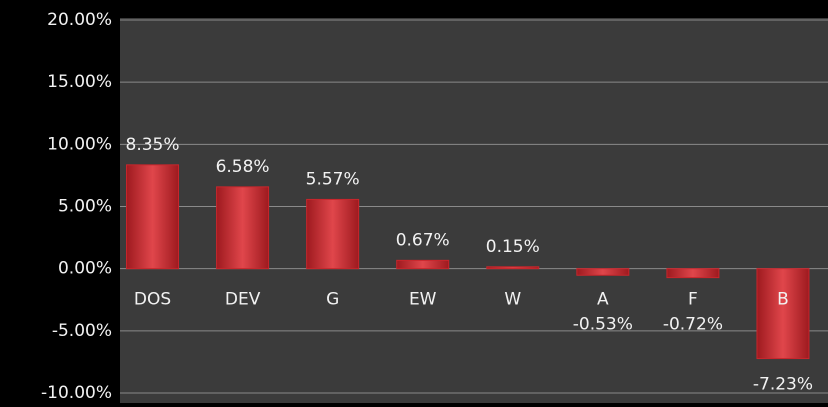 The width and height of the screenshot is (828, 407). I want to click on value-label: 5.57%, so click(333, 179).